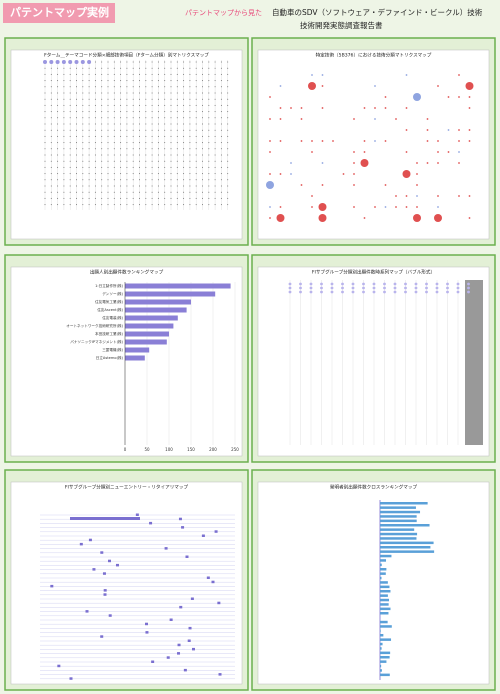 This screenshot has height=694, width=500. What do you see at coordinates (213, 449) in the screenshot?
I see `x-tick-label: 200` at bounding box center [213, 449].